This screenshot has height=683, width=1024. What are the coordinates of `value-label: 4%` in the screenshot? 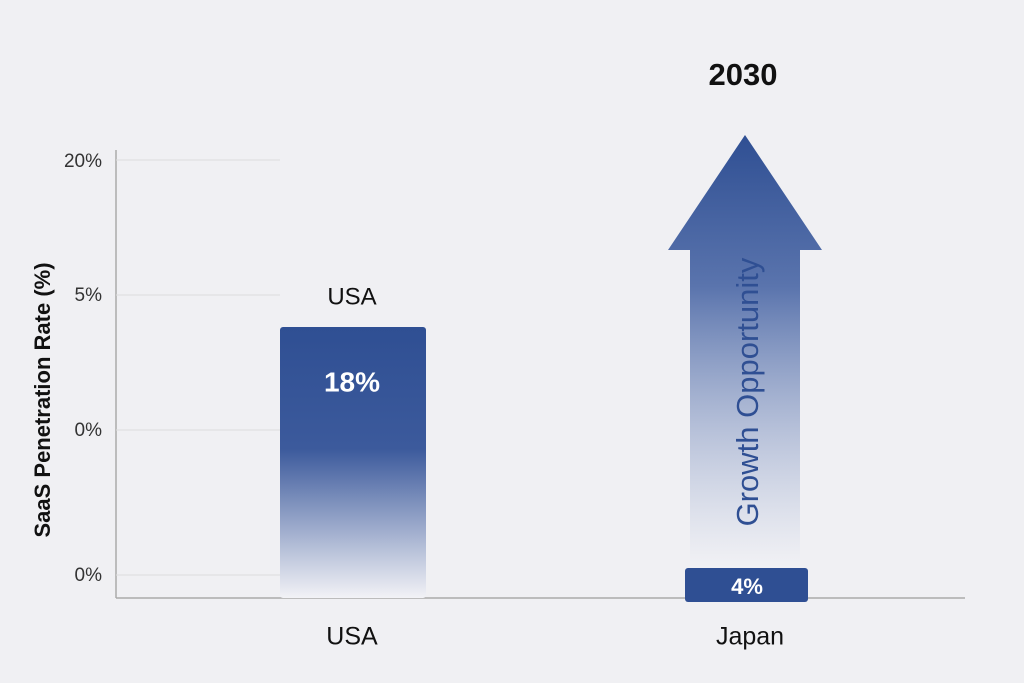 It's located at (747, 586).